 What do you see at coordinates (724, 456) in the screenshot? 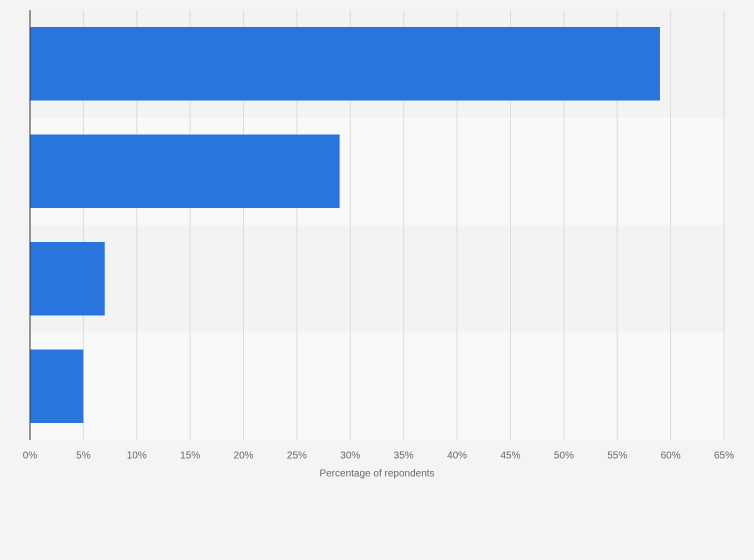
I see `x-tick-label: 65%` at bounding box center [724, 456].